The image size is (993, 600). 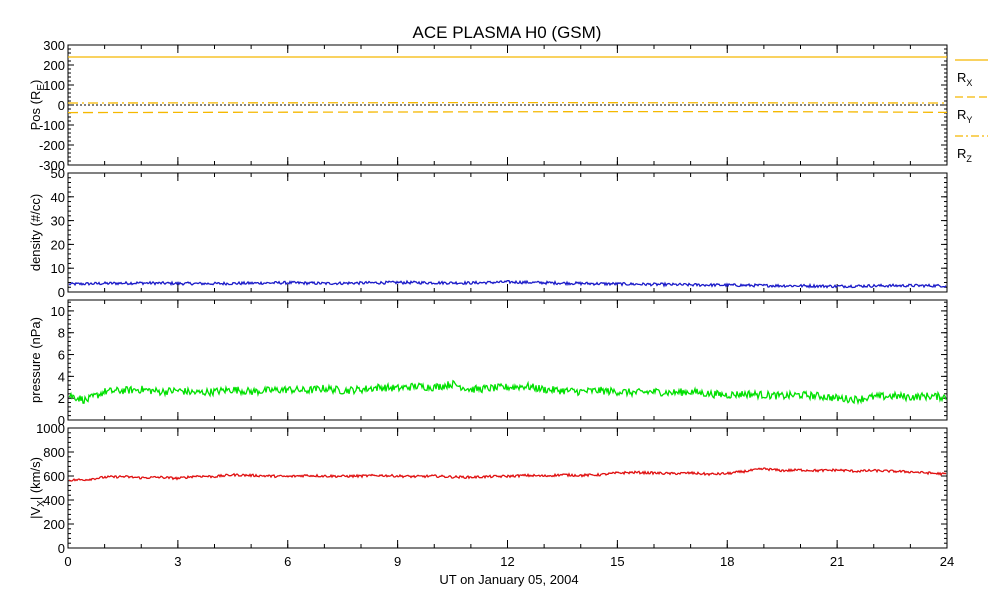 I want to click on x-tick-label-1: 3, so click(x=177, y=561).